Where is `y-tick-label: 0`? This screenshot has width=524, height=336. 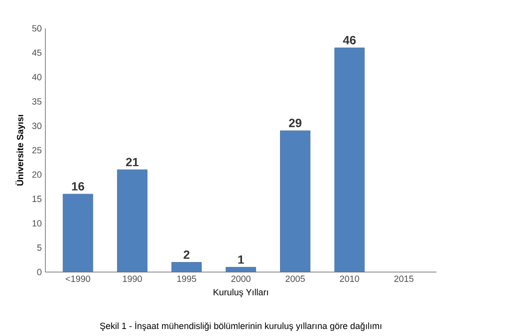
y-tick-label: 0 is located at coordinates (39, 272).